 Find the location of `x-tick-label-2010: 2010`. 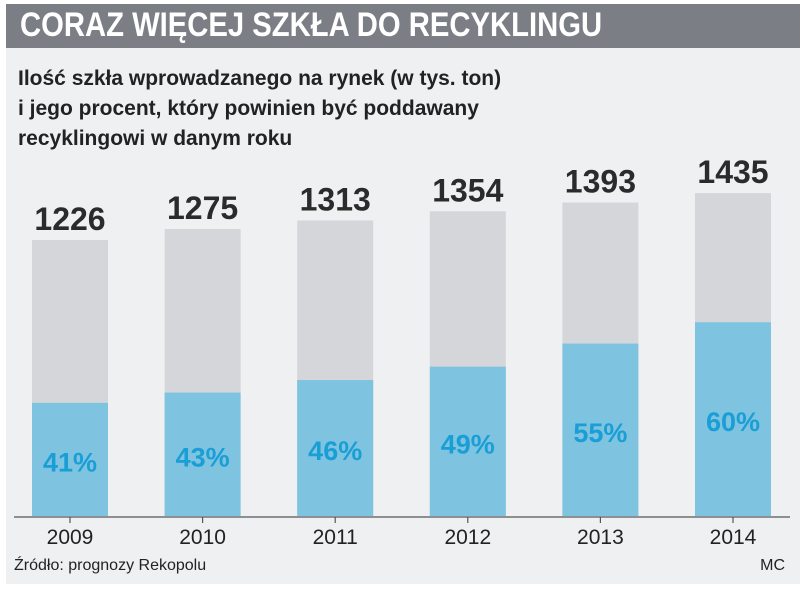

x-tick-label-2010: 2010 is located at coordinates (202, 537).